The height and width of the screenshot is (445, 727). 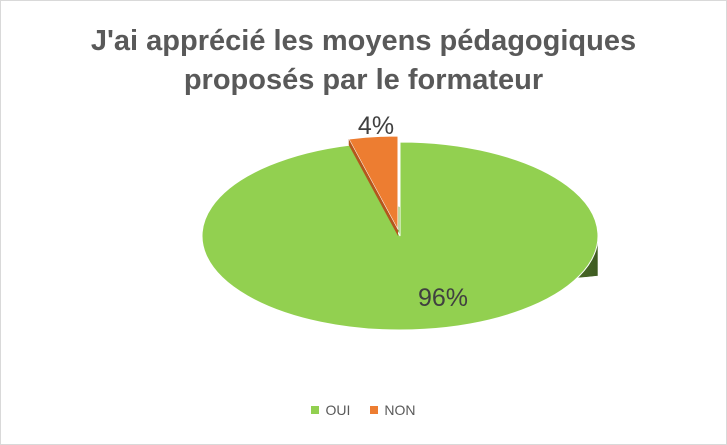 What do you see at coordinates (399, 410) in the screenshot?
I see `legend-label-non: NON` at bounding box center [399, 410].